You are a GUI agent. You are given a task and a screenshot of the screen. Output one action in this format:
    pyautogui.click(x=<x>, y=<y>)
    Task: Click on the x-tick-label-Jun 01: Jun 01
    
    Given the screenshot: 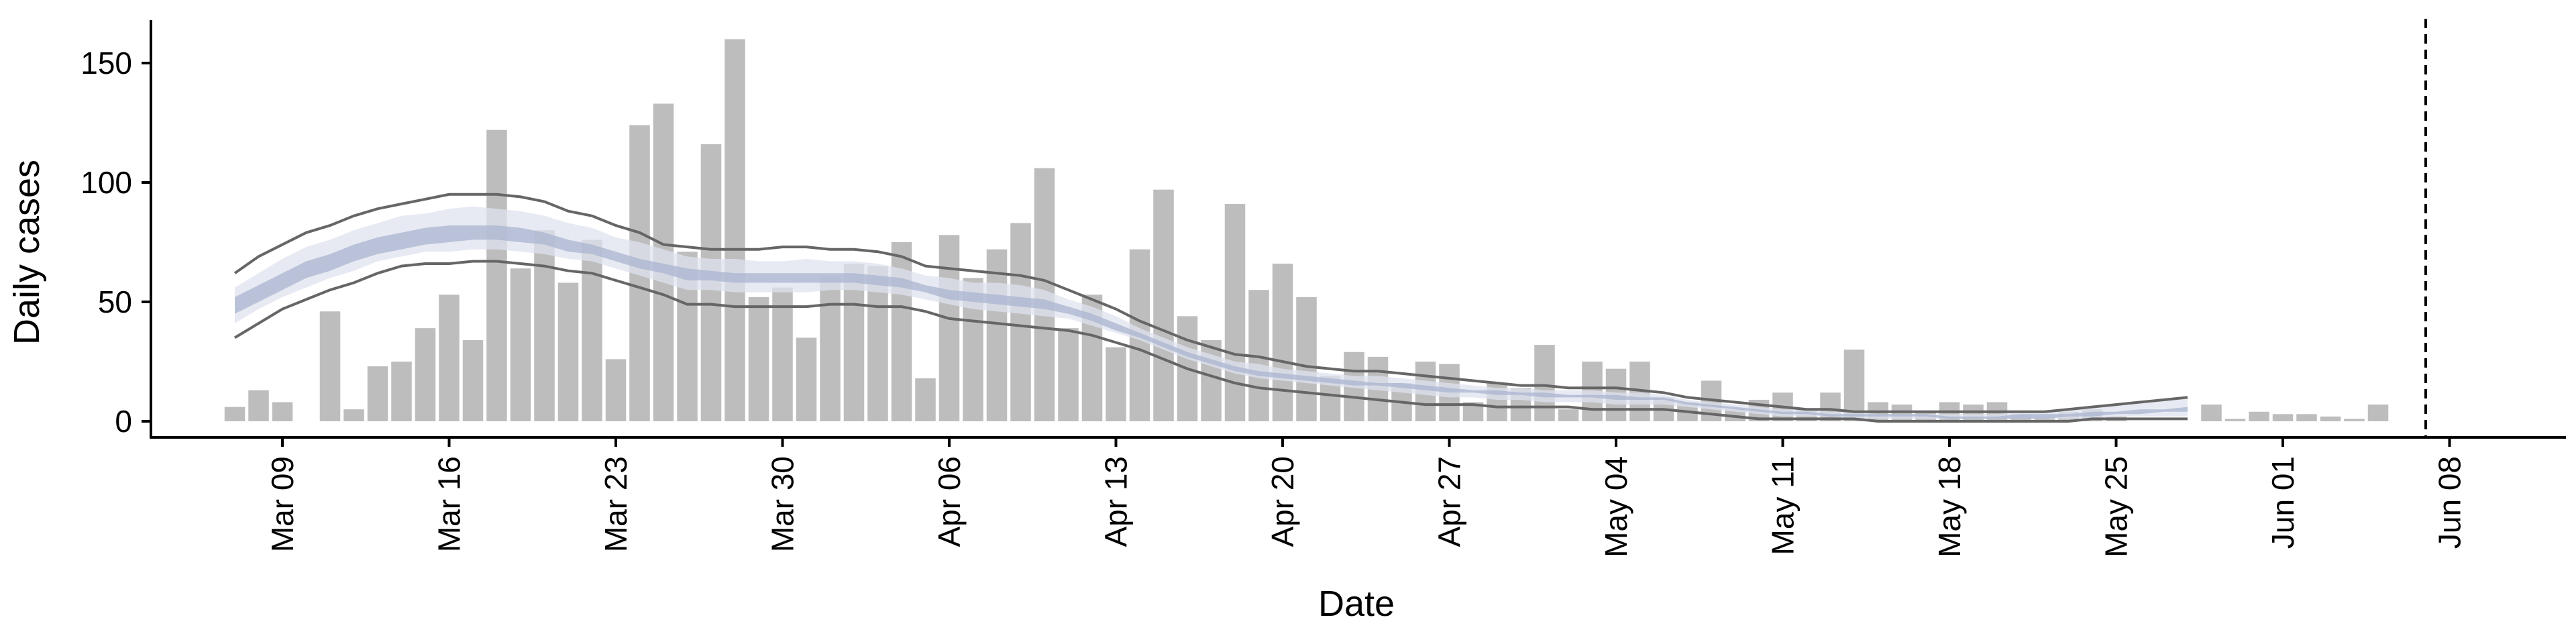 What is the action you would take?
    pyautogui.click(x=2282, y=502)
    